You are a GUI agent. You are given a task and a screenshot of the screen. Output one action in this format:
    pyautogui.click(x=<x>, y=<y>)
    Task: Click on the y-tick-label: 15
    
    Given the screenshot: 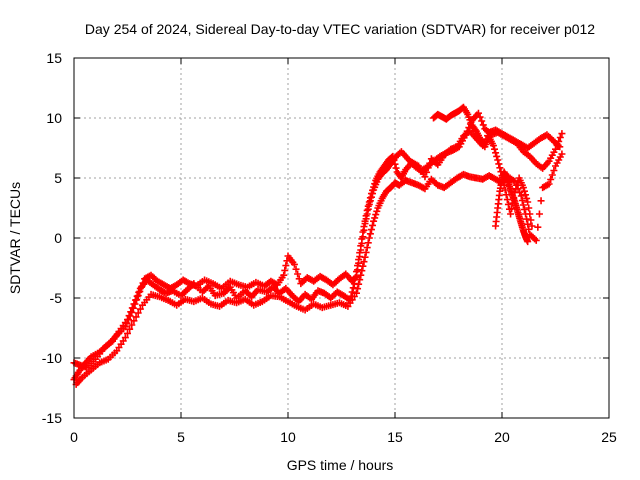 What is the action you would take?
    pyautogui.click(x=54, y=58)
    